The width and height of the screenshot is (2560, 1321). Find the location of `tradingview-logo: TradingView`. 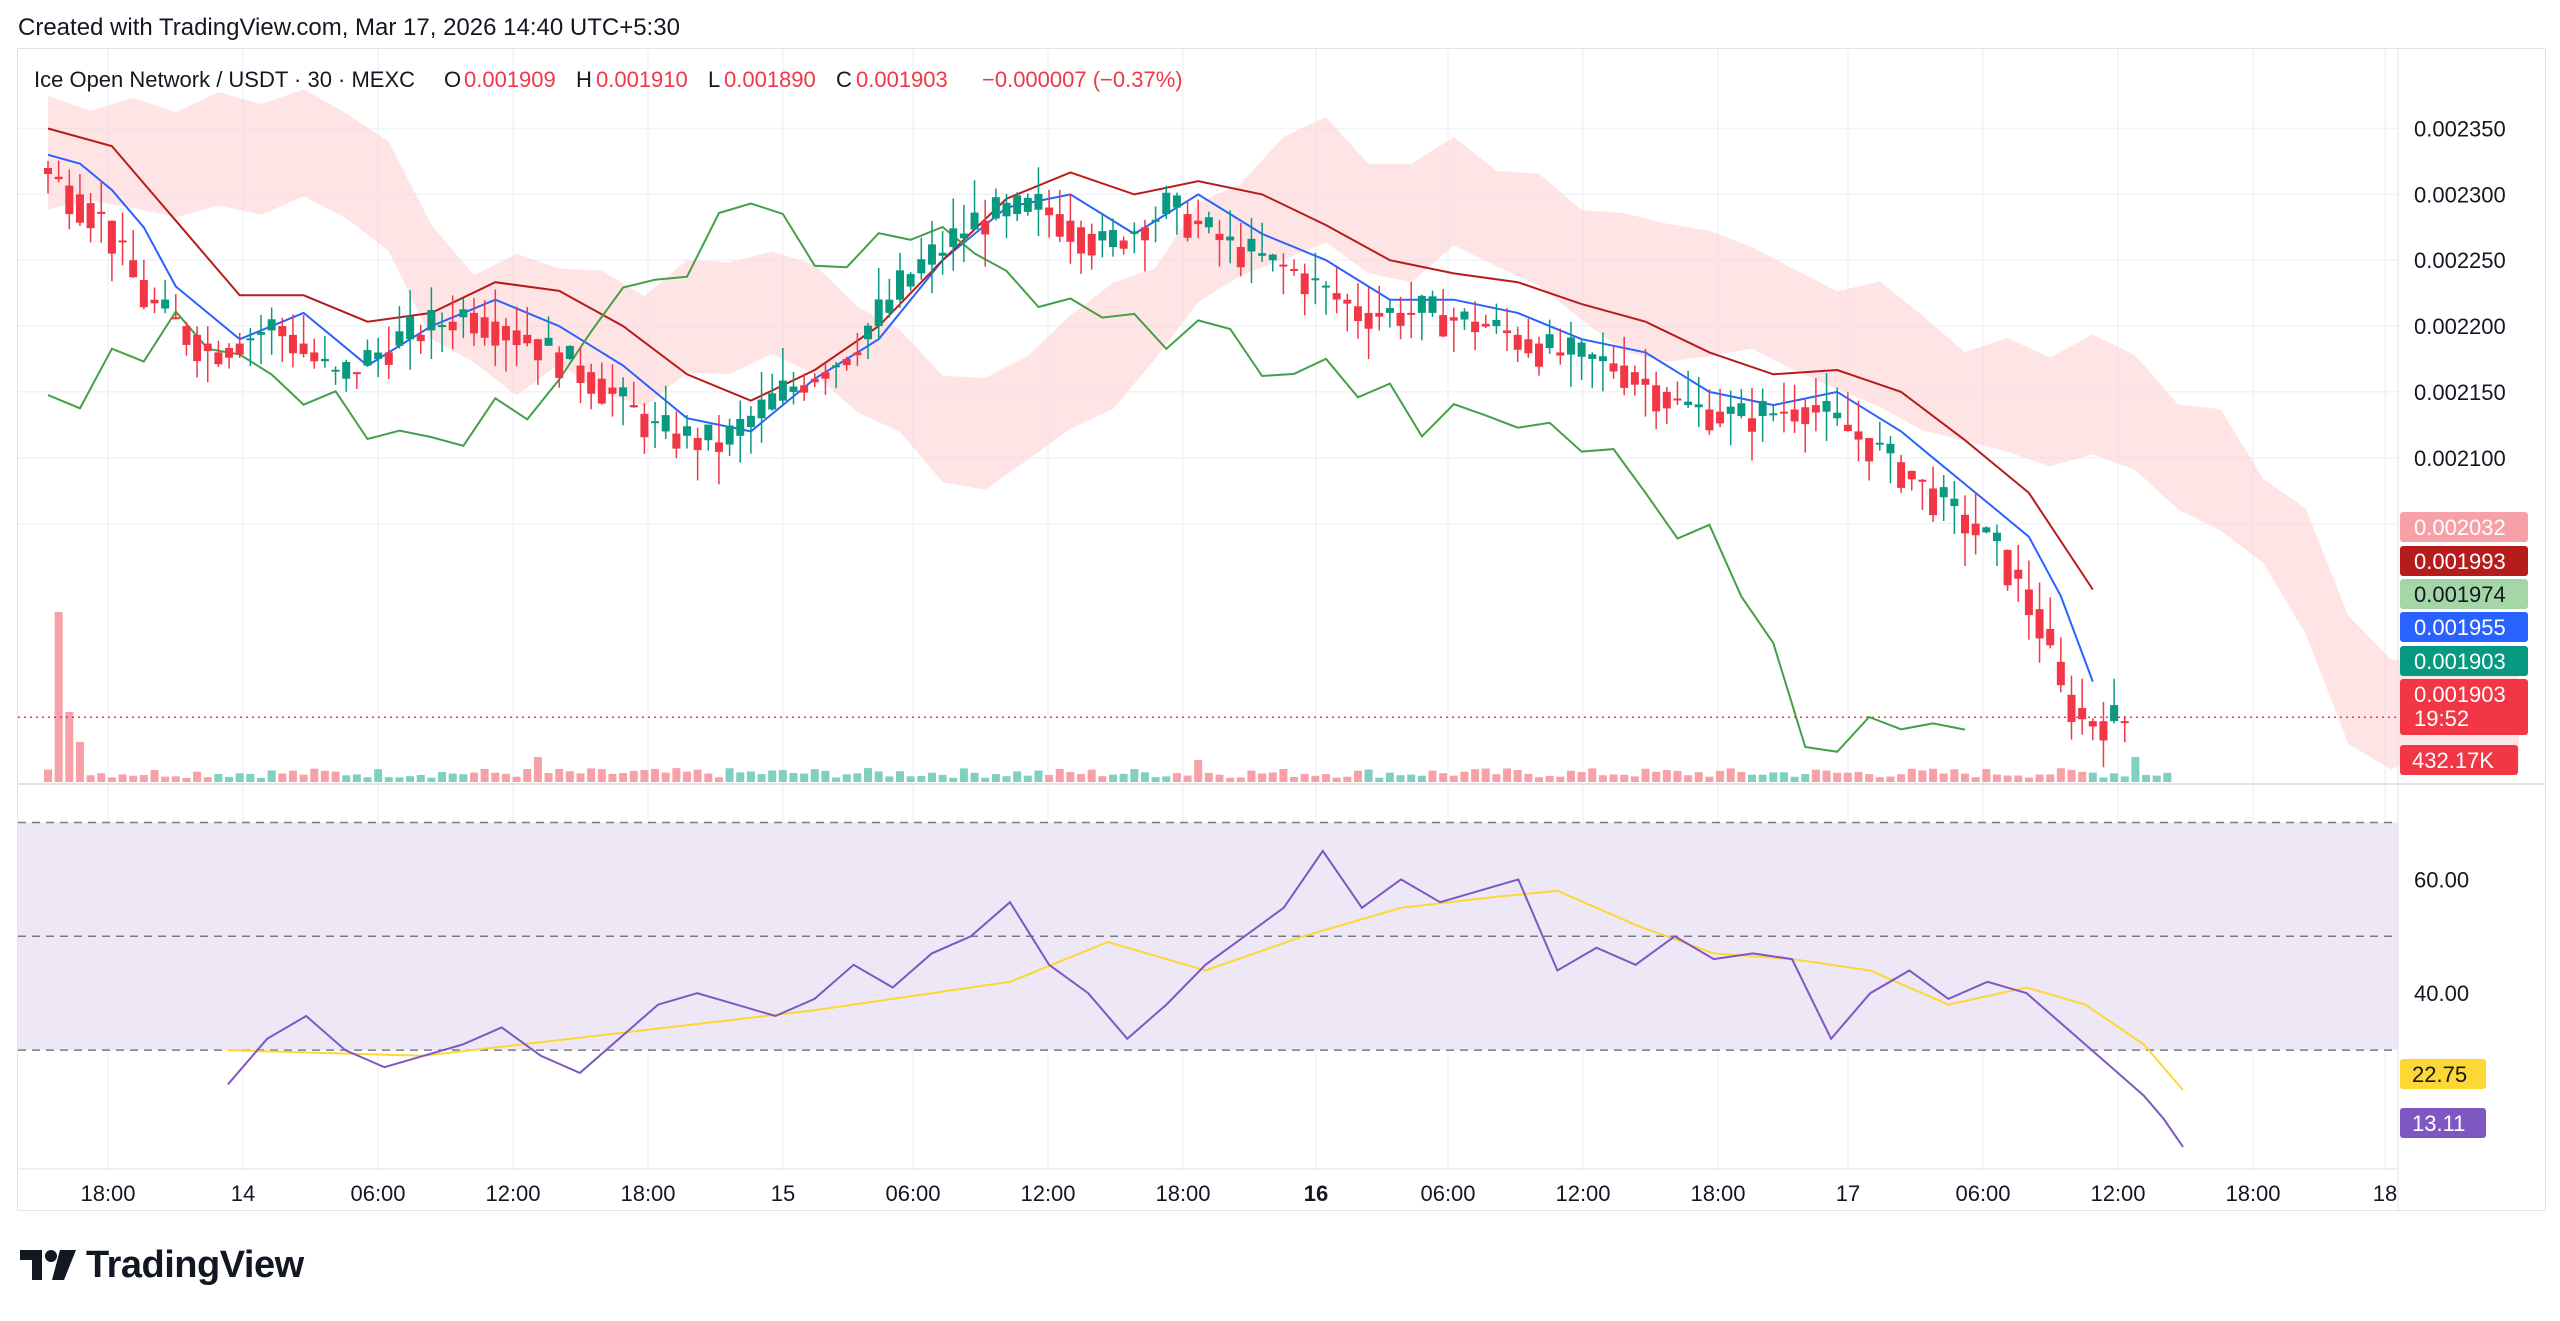

tradingview-logo: TradingView is located at coordinates (162, 1265).